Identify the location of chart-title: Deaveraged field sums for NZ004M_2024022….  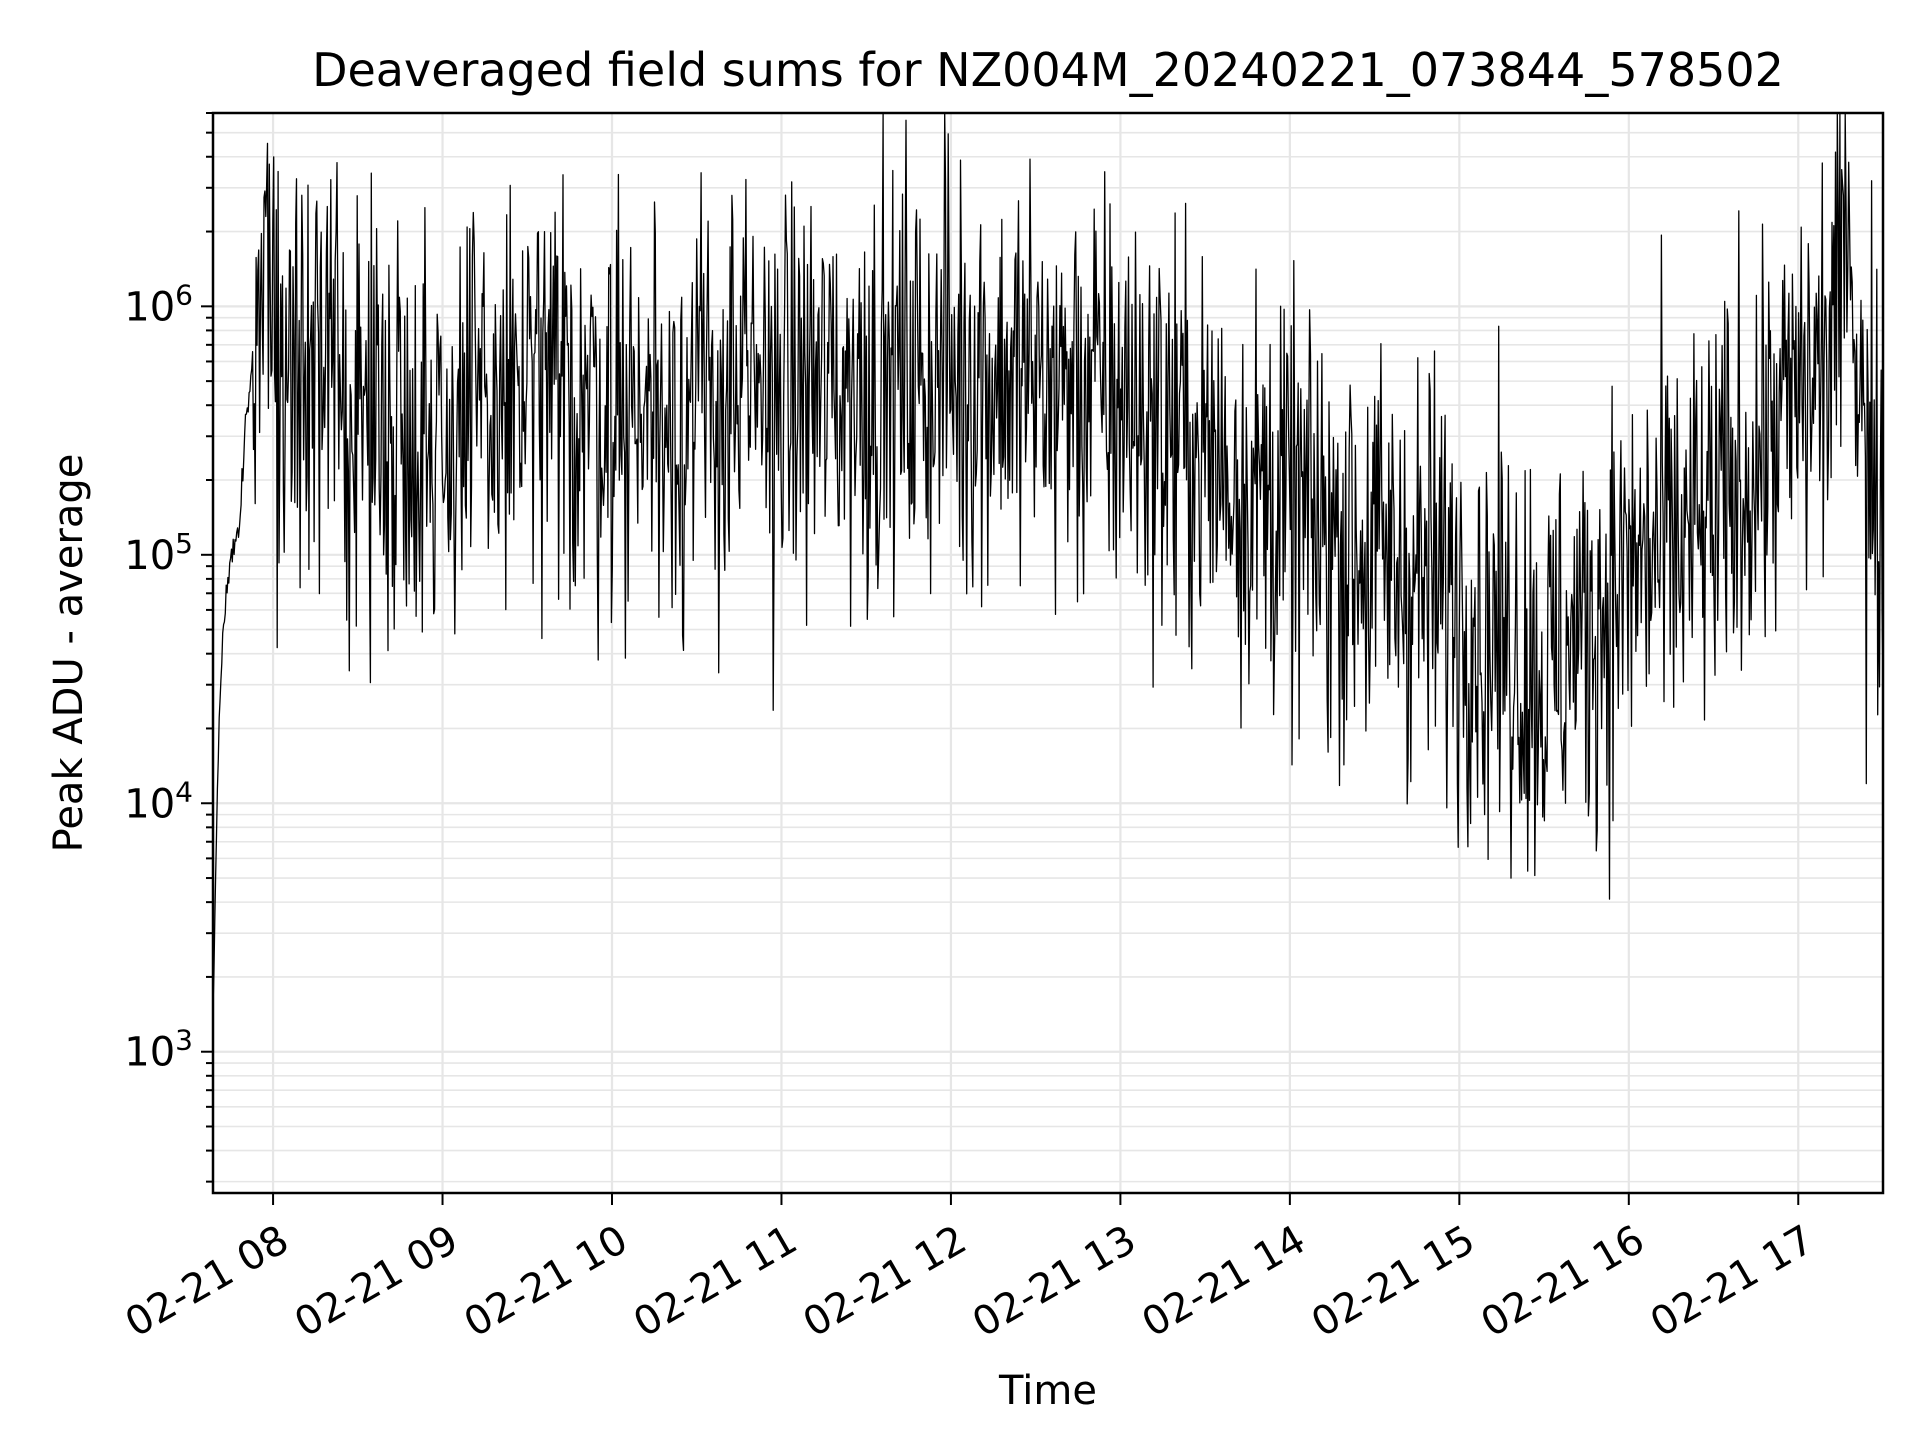
(1048, 70).